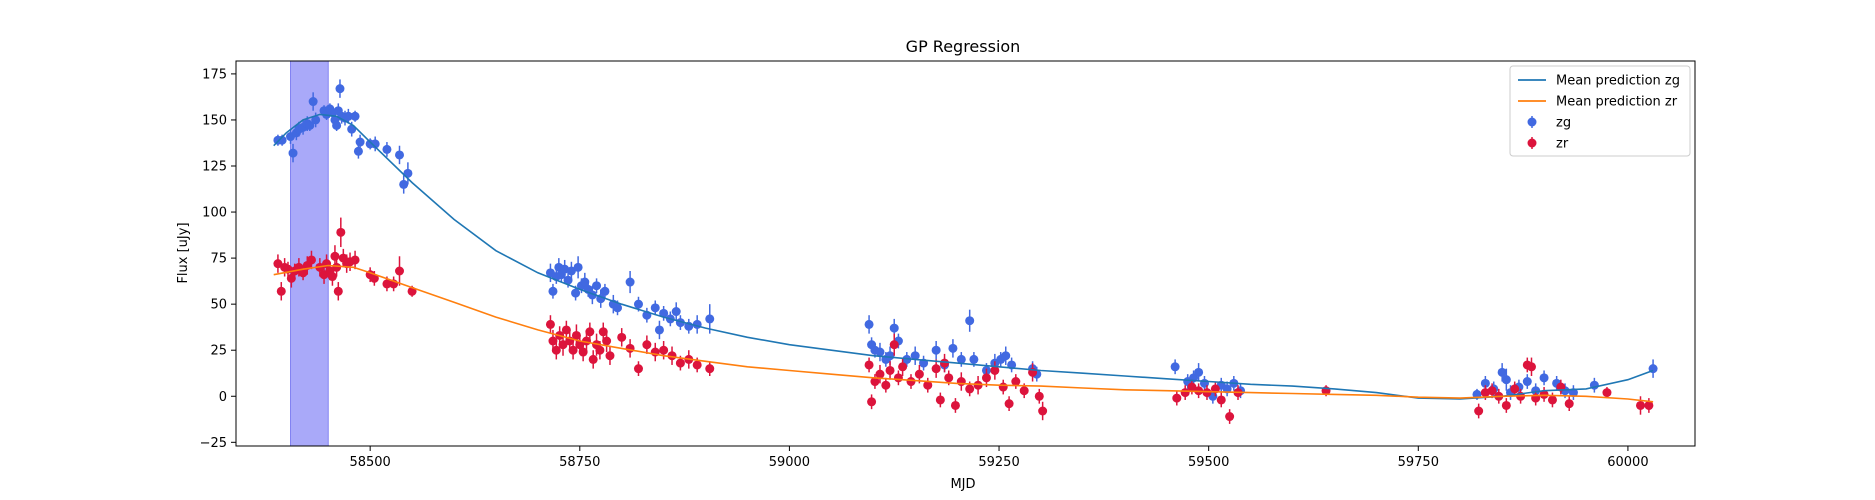  What do you see at coordinates (1618, 81) in the screenshot?
I see `legend-label: Mean prediction zg` at bounding box center [1618, 81].